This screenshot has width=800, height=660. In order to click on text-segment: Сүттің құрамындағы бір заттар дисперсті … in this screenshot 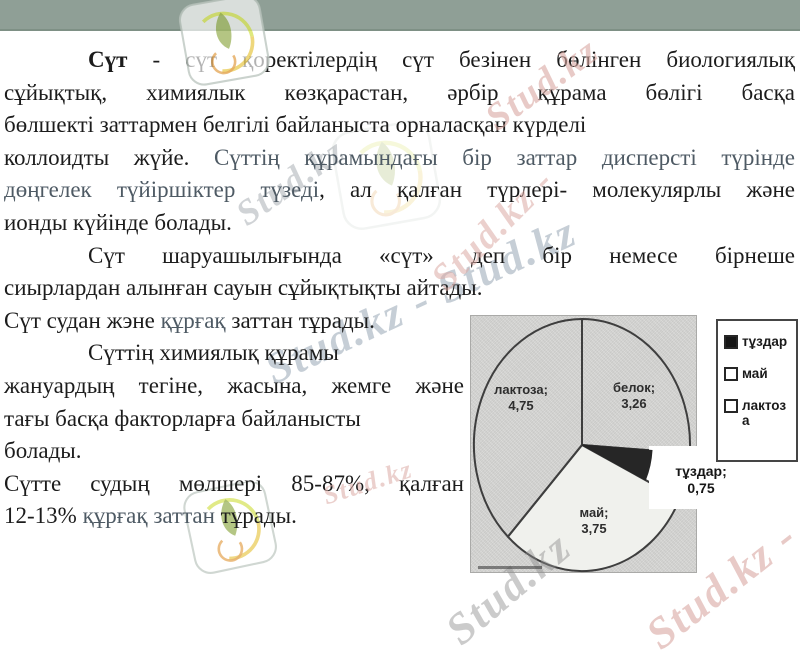, I will do `click(504, 157)`.